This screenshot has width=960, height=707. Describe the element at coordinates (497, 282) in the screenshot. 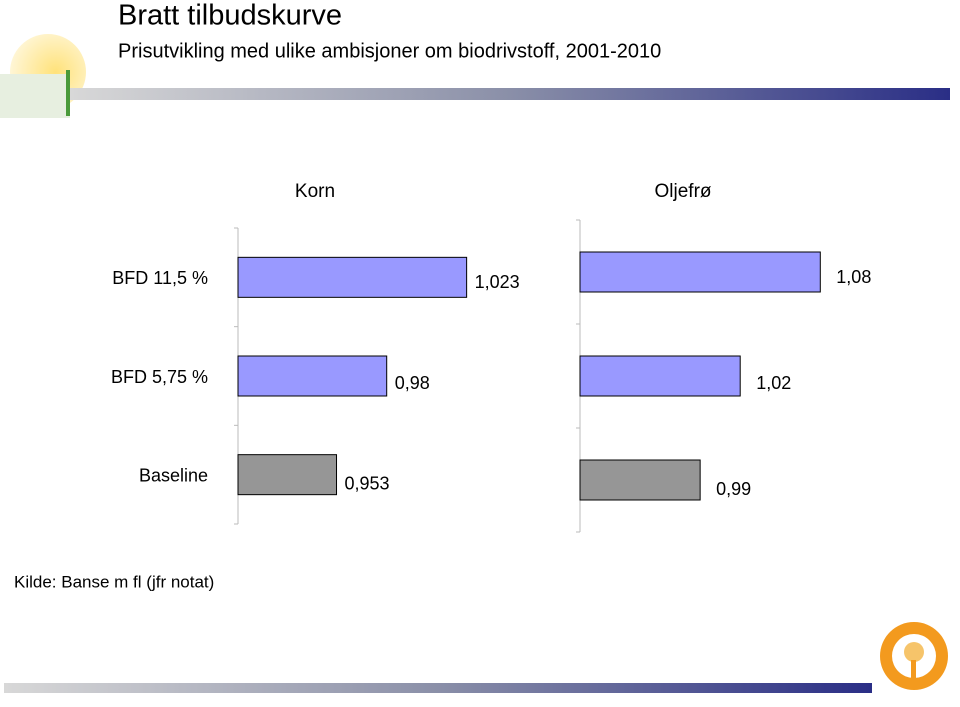

I see `value-label: 1,023` at that location.